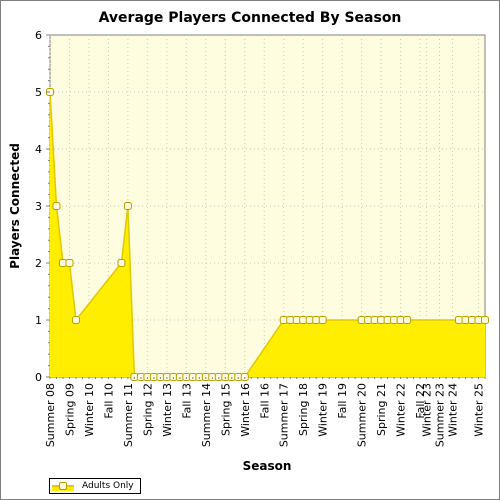 The image size is (500, 500). Describe the element at coordinates (167, 410) in the screenshot. I see `x-tick-label: Winter 13` at that location.